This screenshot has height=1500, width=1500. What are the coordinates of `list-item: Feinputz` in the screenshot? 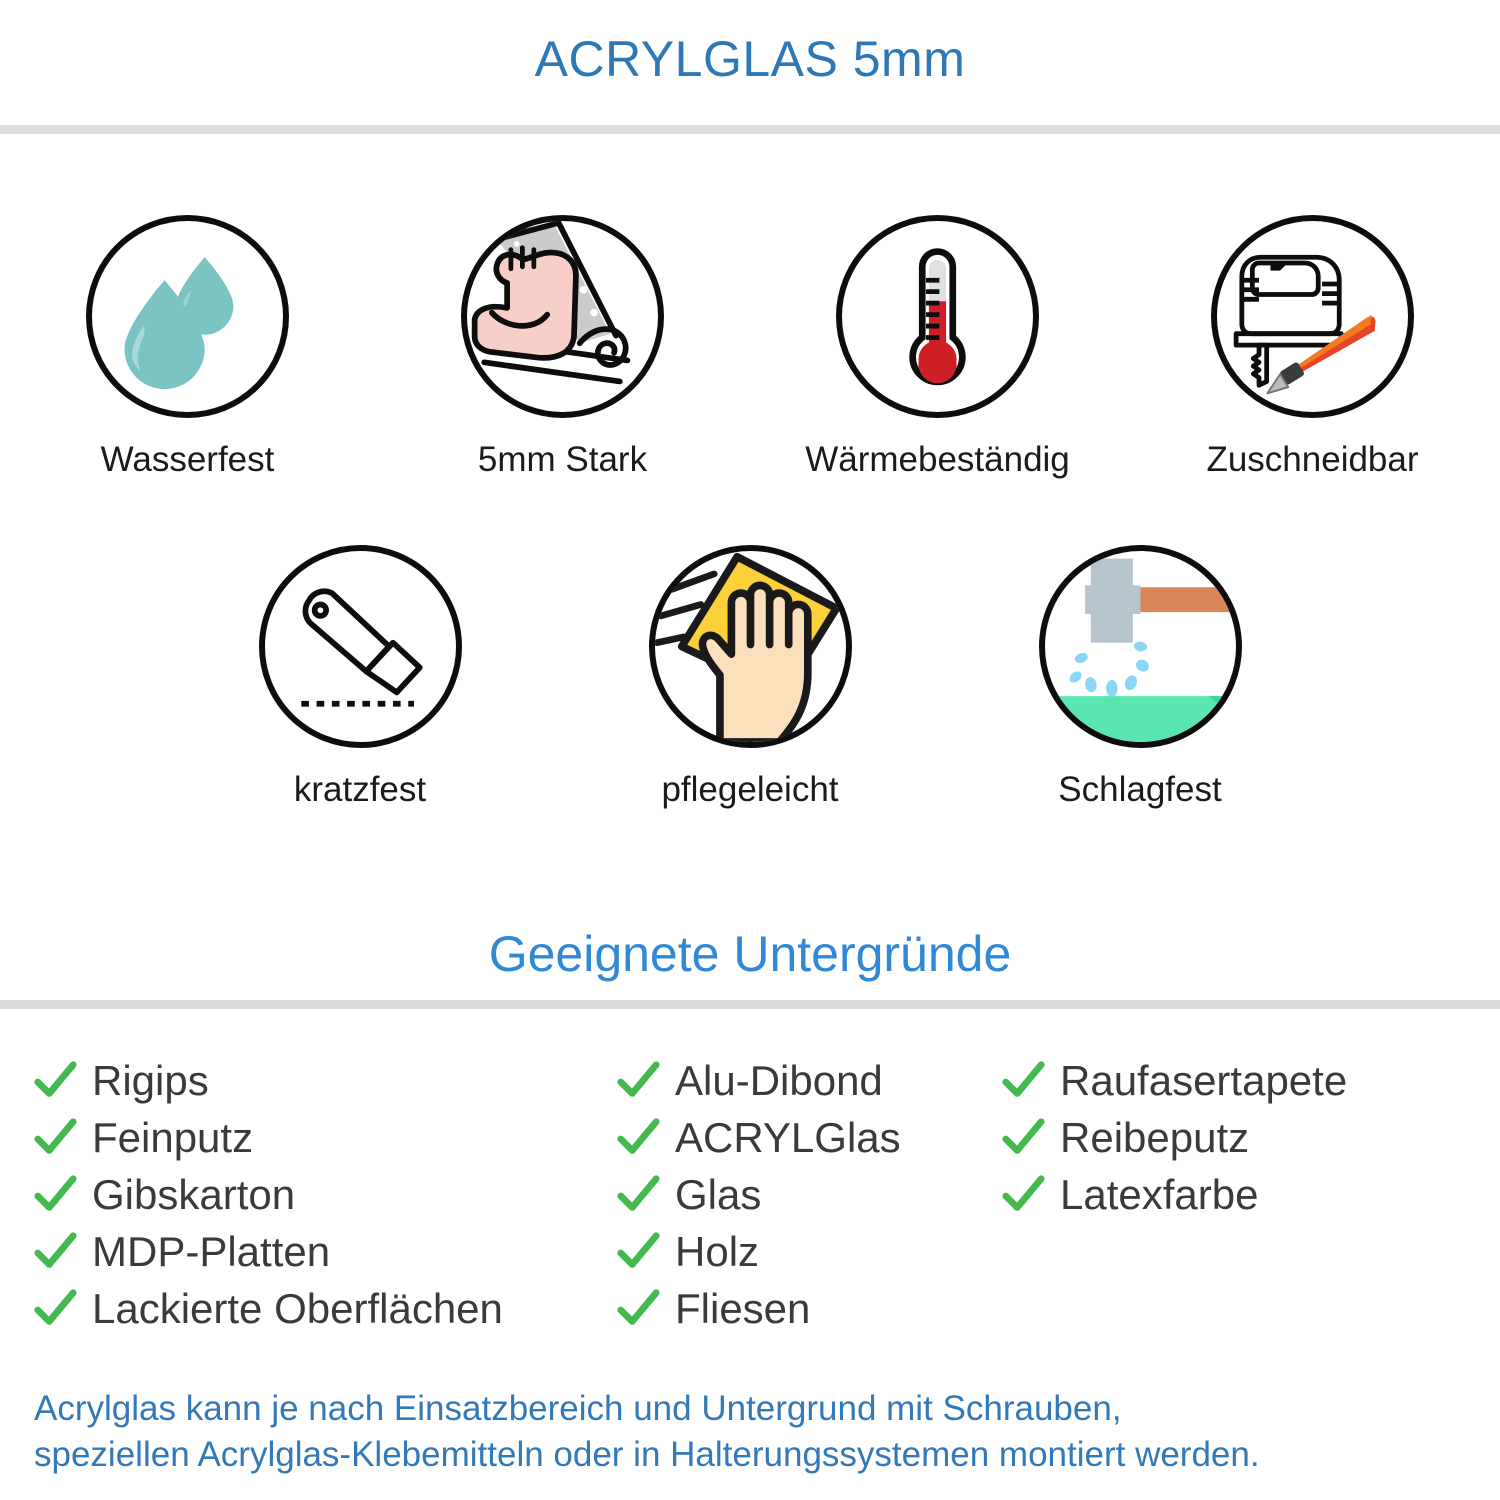 It's located at (323, 1137).